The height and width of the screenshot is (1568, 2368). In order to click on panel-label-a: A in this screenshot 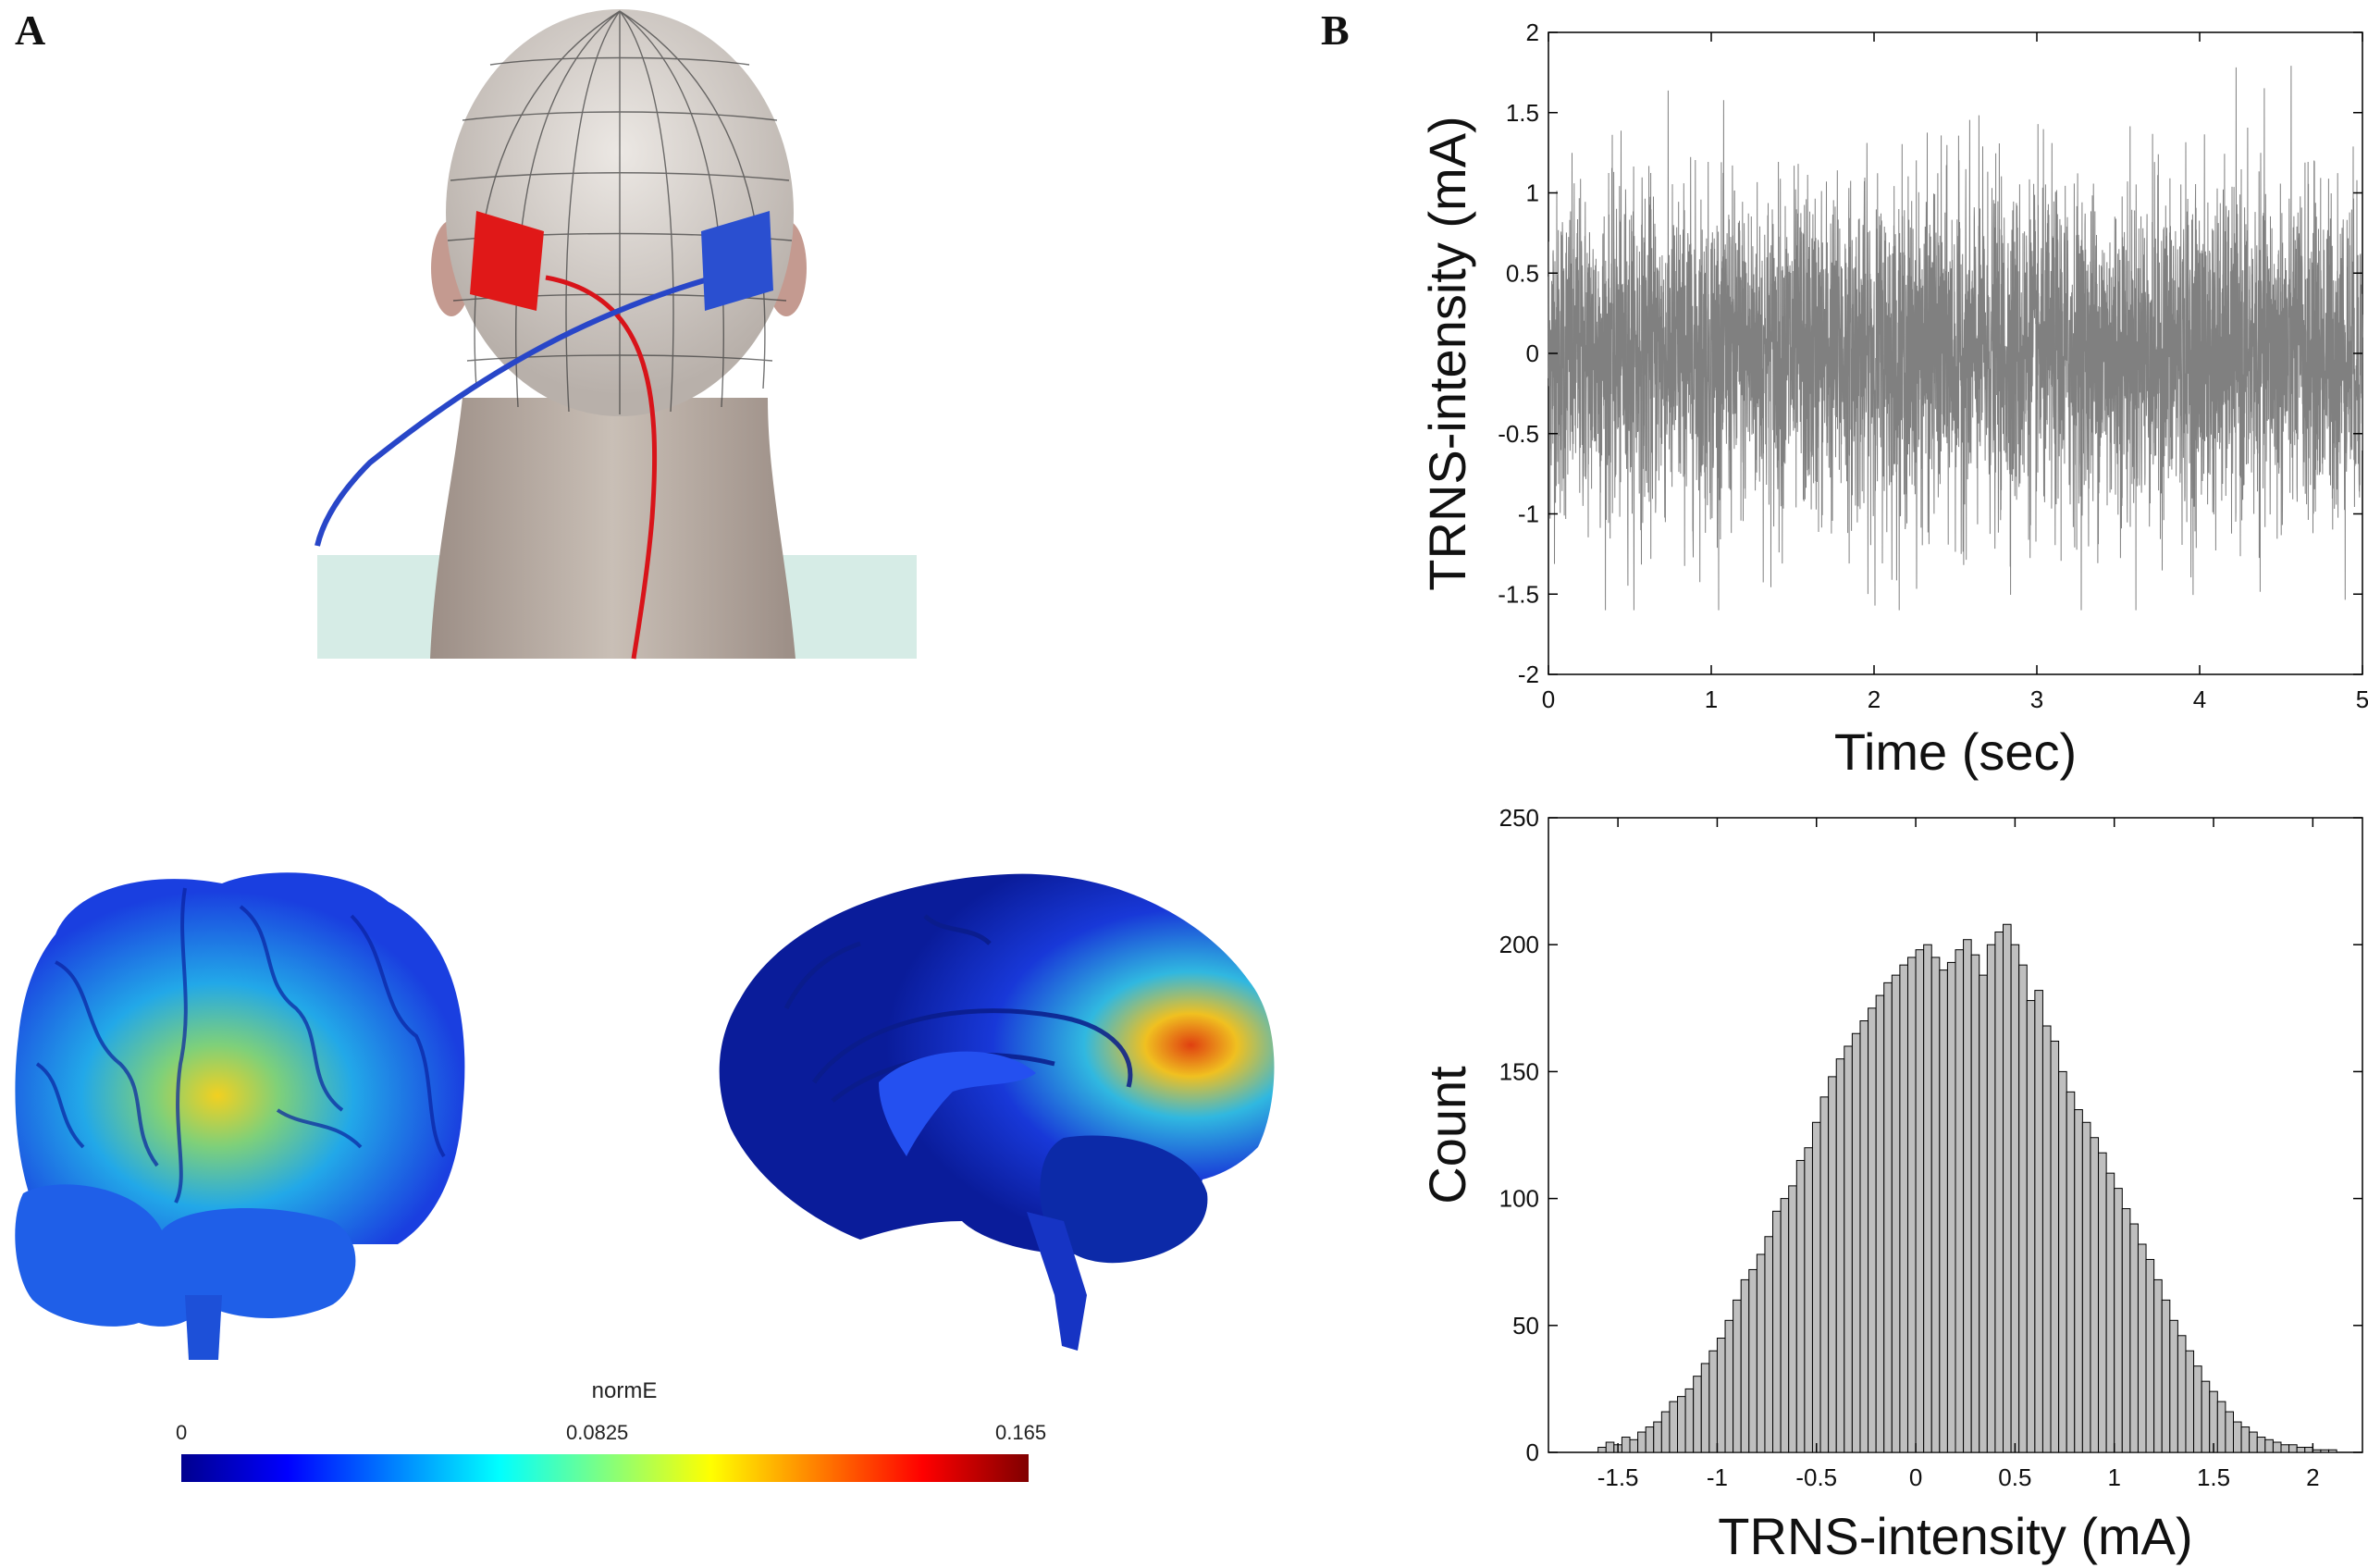, I will do `click(31, 30)`.